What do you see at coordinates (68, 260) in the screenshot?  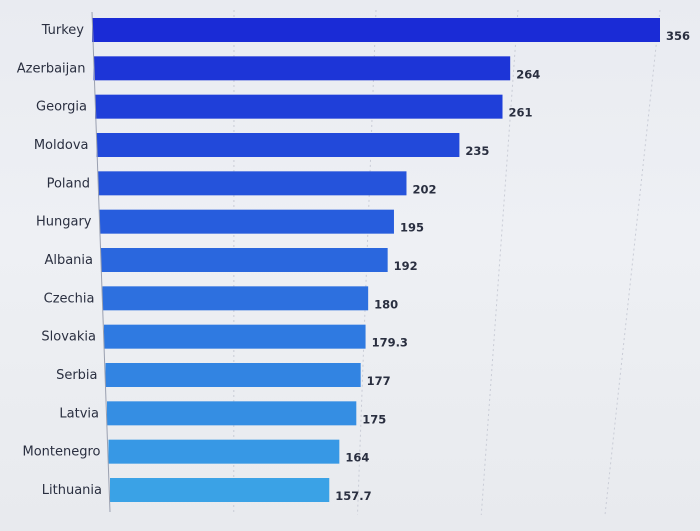 I see `category-label: Albania` at bounding box center [68, 260].